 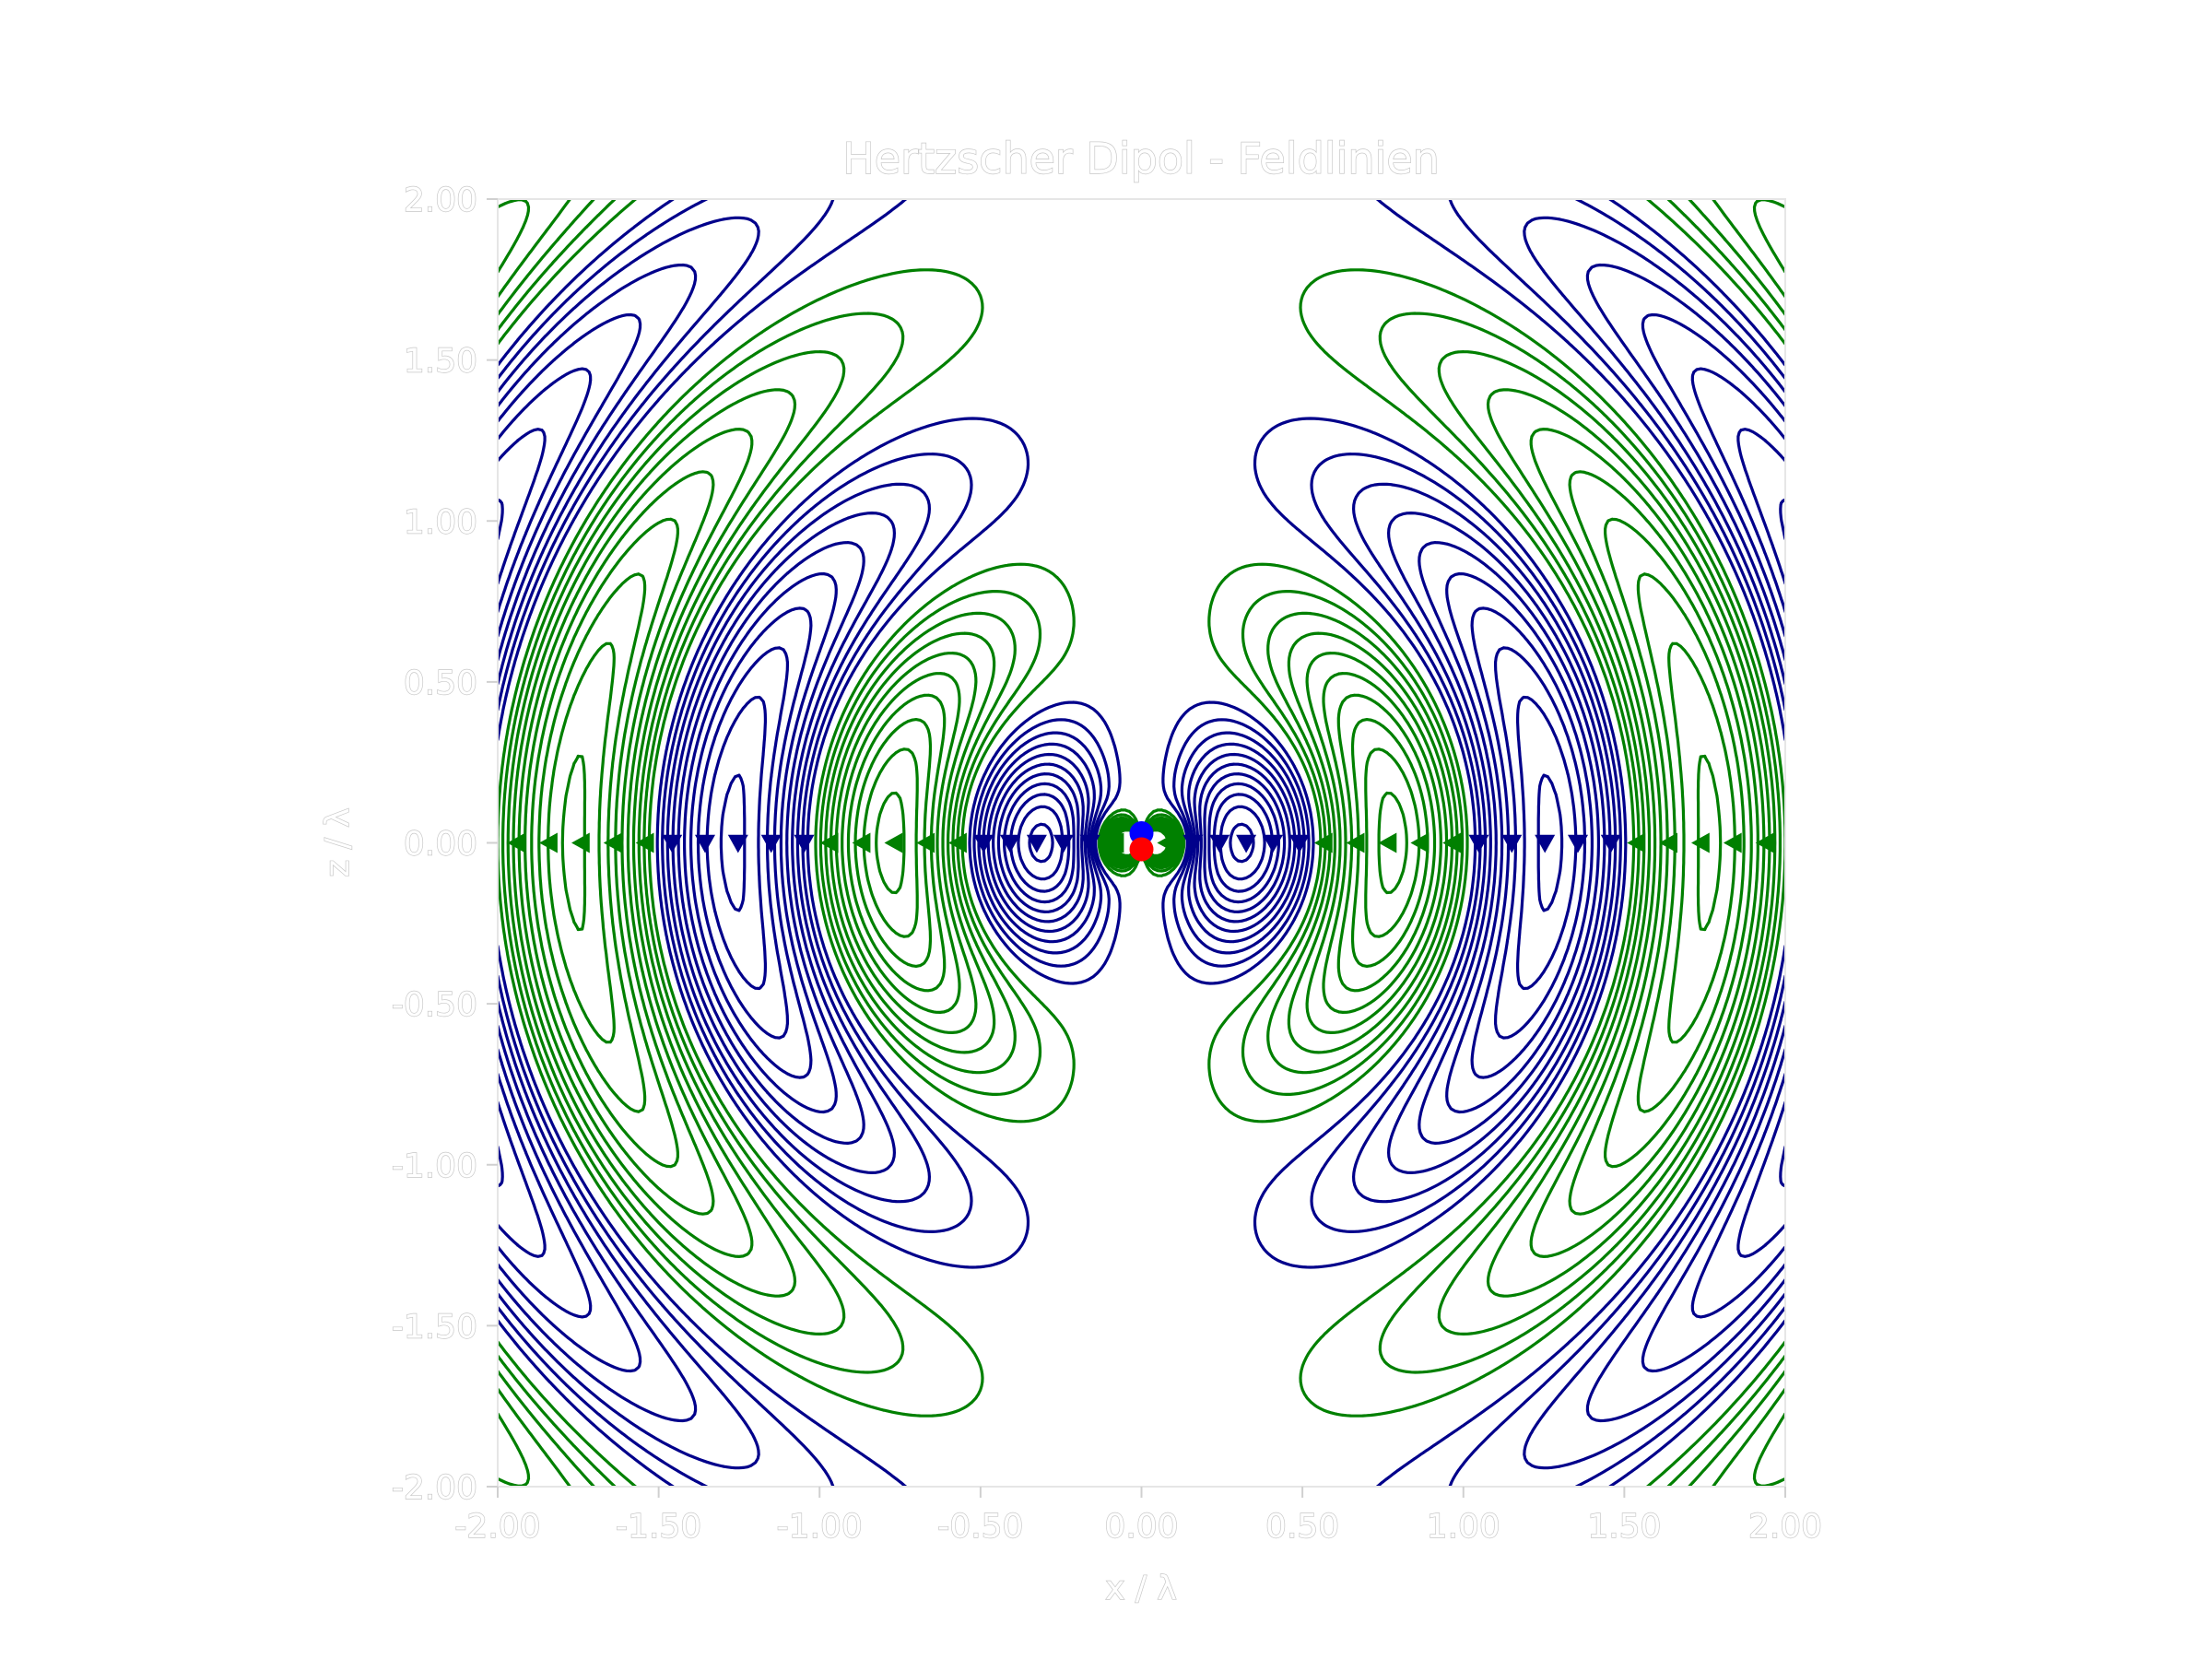 I want to click on x-tick-label: 1.00, so click(x=1463, y=1527).